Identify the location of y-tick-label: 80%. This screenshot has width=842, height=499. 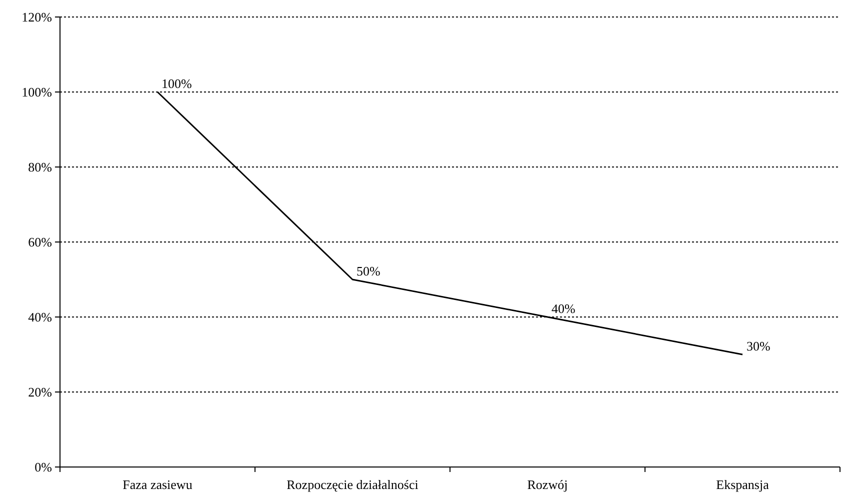
(40, 167).